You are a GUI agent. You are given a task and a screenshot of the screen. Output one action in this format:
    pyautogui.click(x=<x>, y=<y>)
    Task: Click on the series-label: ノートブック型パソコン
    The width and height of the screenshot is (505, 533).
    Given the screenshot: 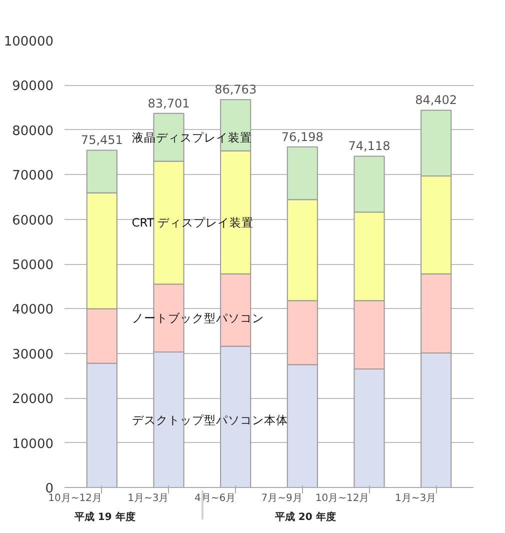 What is the action you would take?
    pyautogui.click(x=198, y=318)
    